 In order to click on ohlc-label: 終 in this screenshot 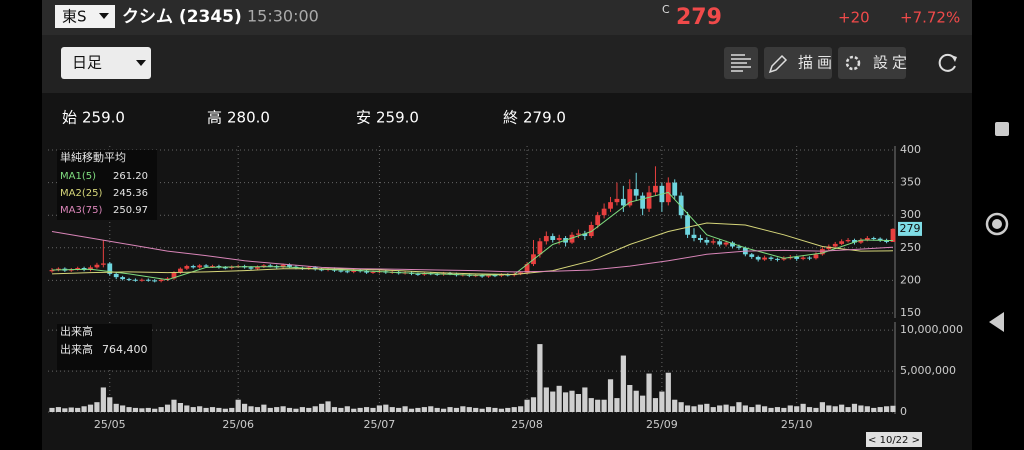, I will do `click(510, 118)`.